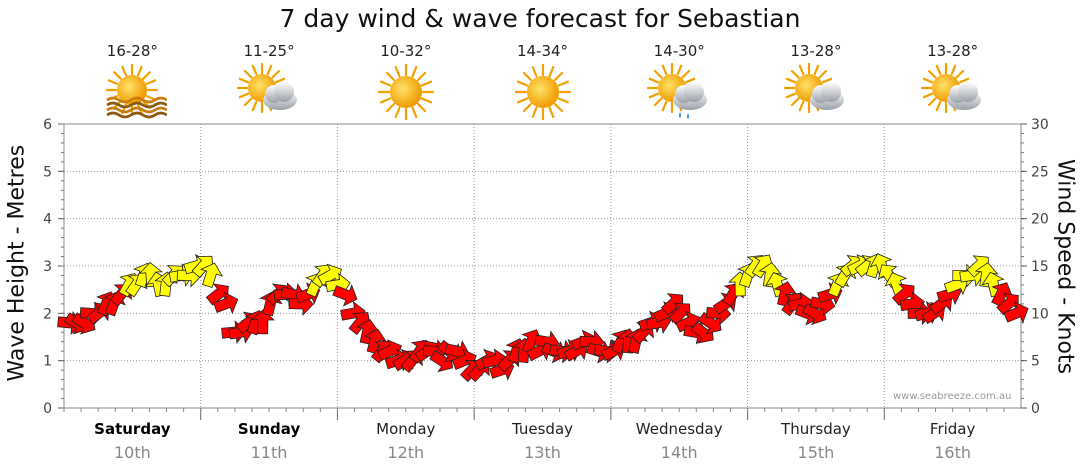  Describe the element at coordinates (542, 51) in the screenshot. I see `day-temperature-range: 14-34°` at that location.